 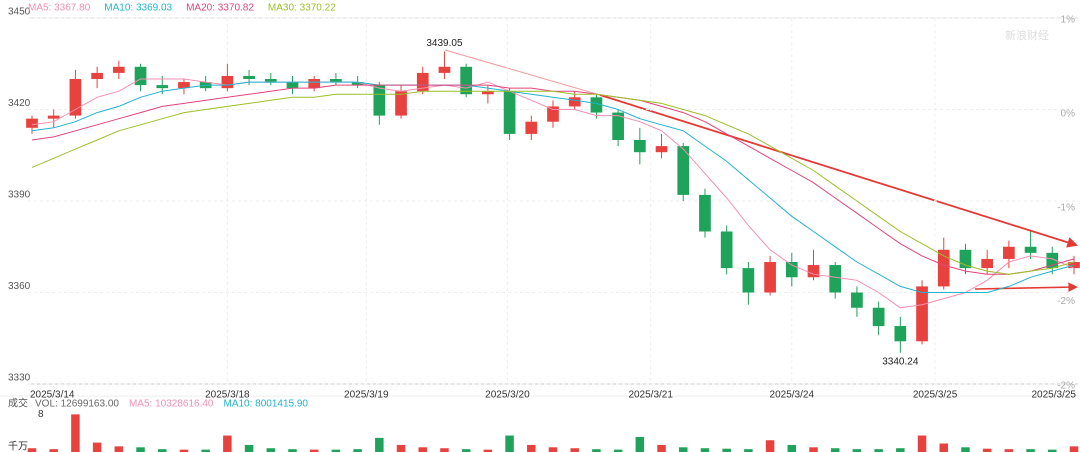 I want to click on x-tick-label: 2025/3/18, so click(x=227, y=395).